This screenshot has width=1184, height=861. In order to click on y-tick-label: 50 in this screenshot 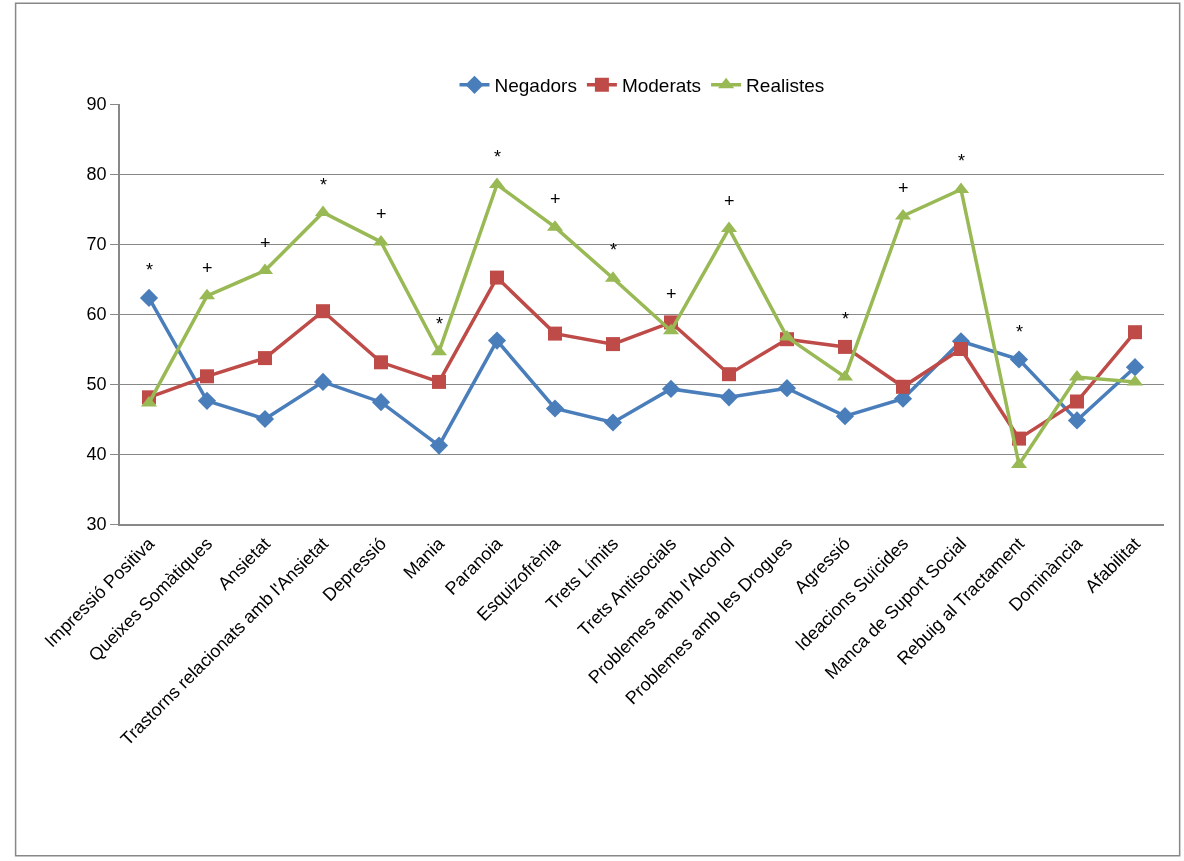, I will do `click(96, 384)`.